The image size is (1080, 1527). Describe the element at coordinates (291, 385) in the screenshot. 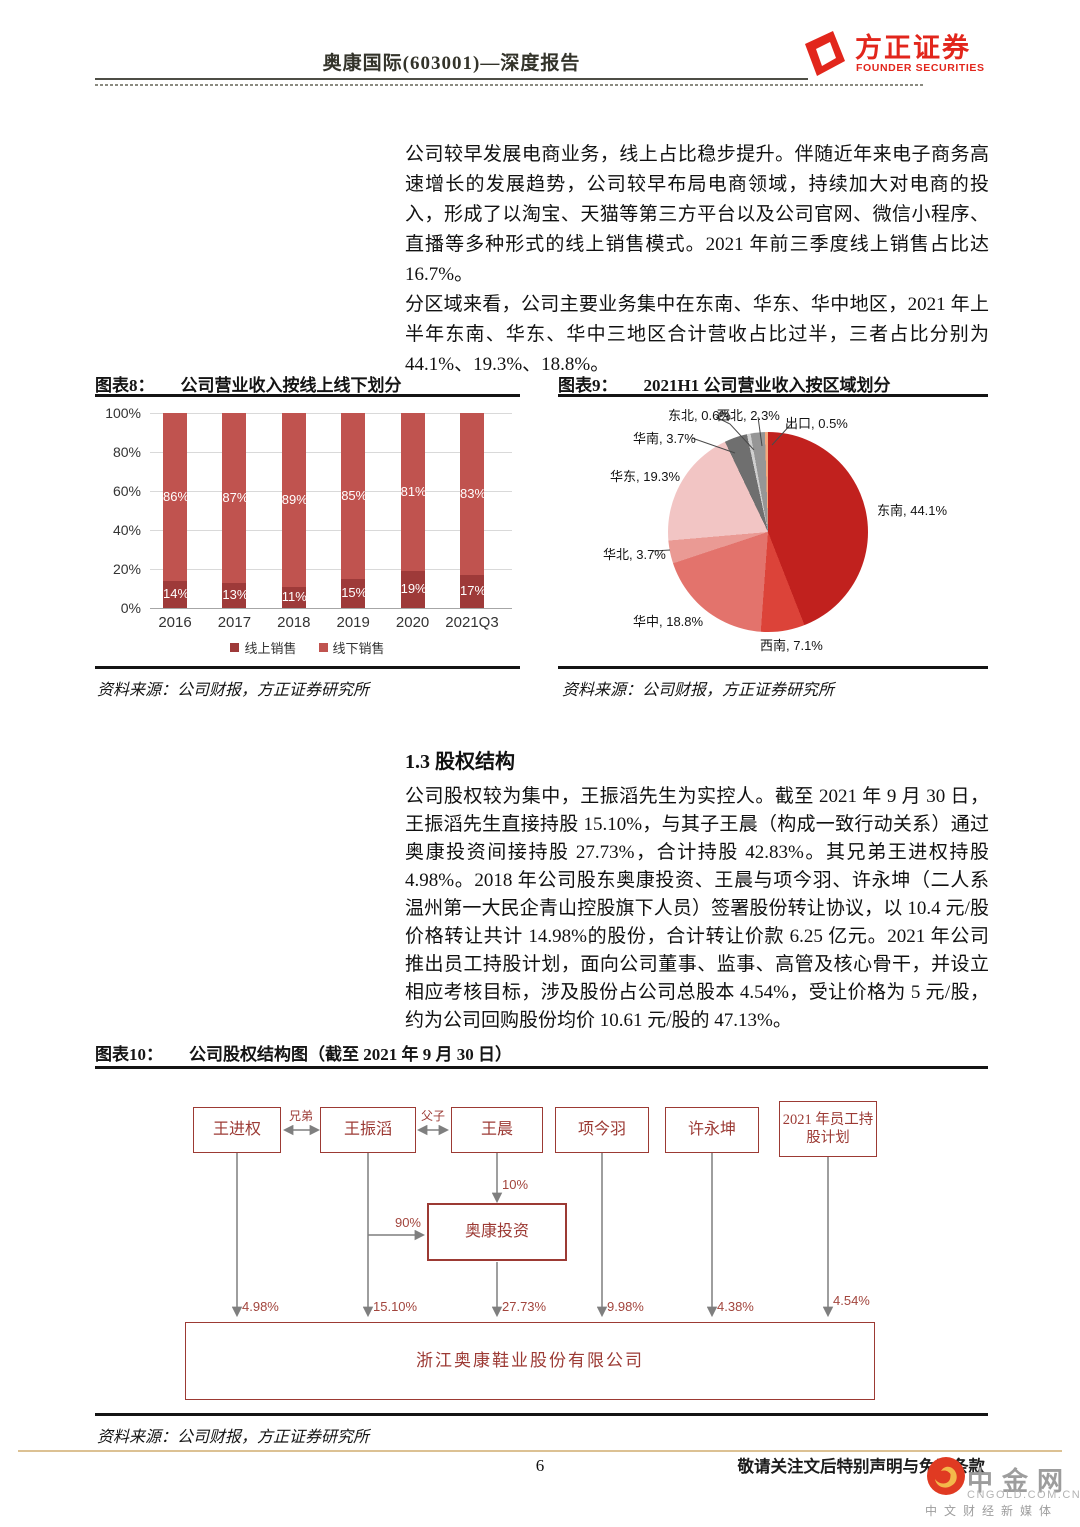

I see `figure8-title: 公司营业收入按线上线下划分` at that location.